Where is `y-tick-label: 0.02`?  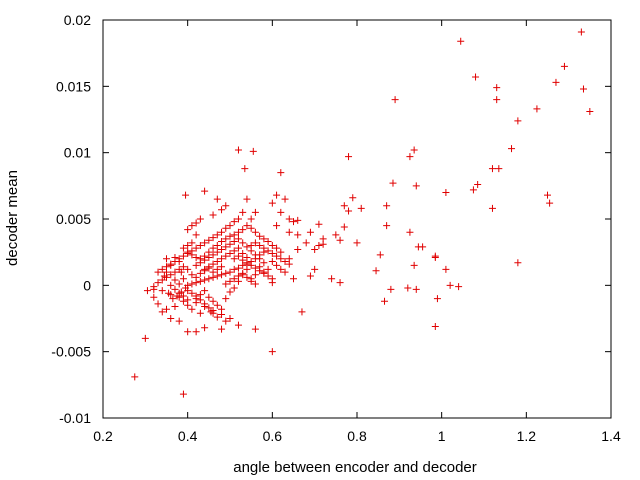
y-tick-label: 0.02 is located at coordinates (77, 20).